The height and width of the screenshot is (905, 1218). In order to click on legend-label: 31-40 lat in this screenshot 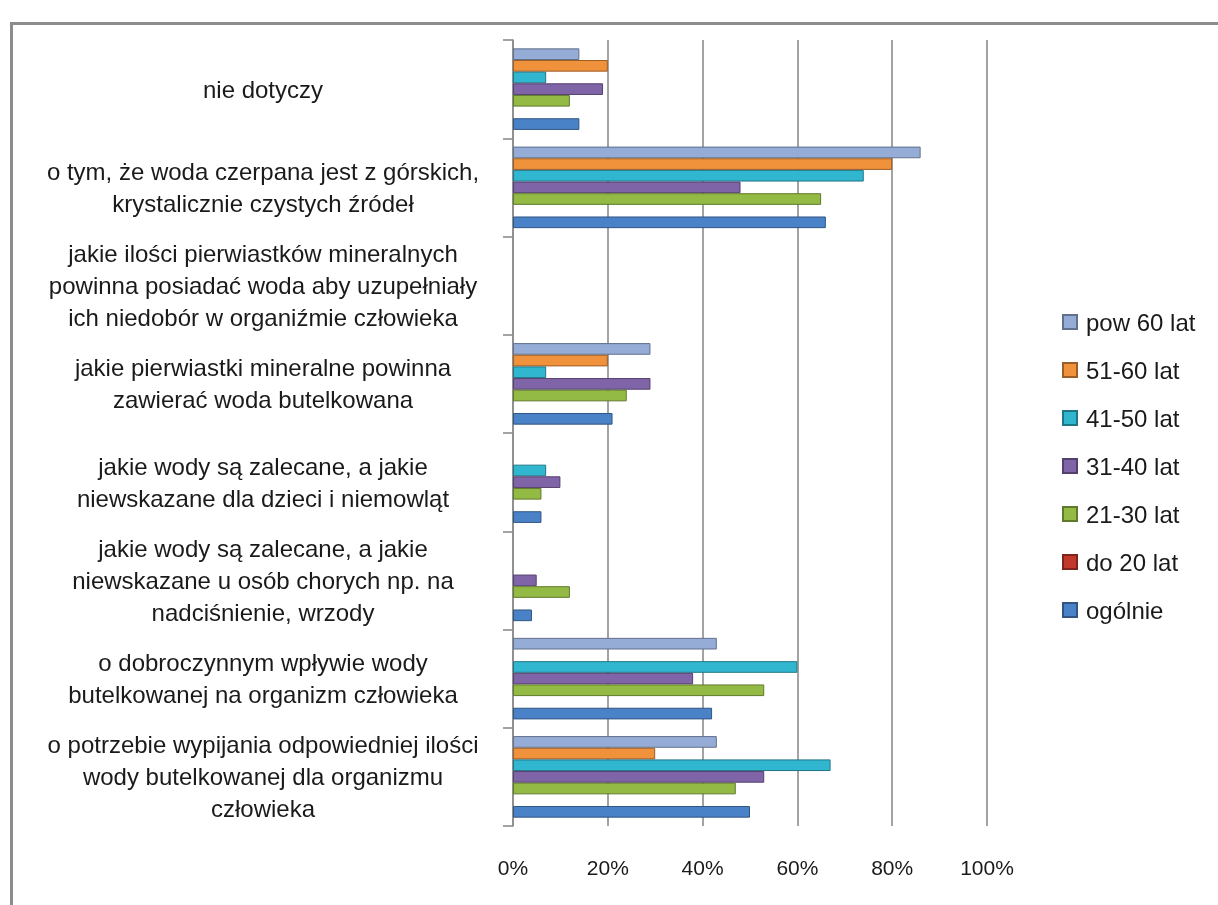, I will do `click(1133, 466)`.